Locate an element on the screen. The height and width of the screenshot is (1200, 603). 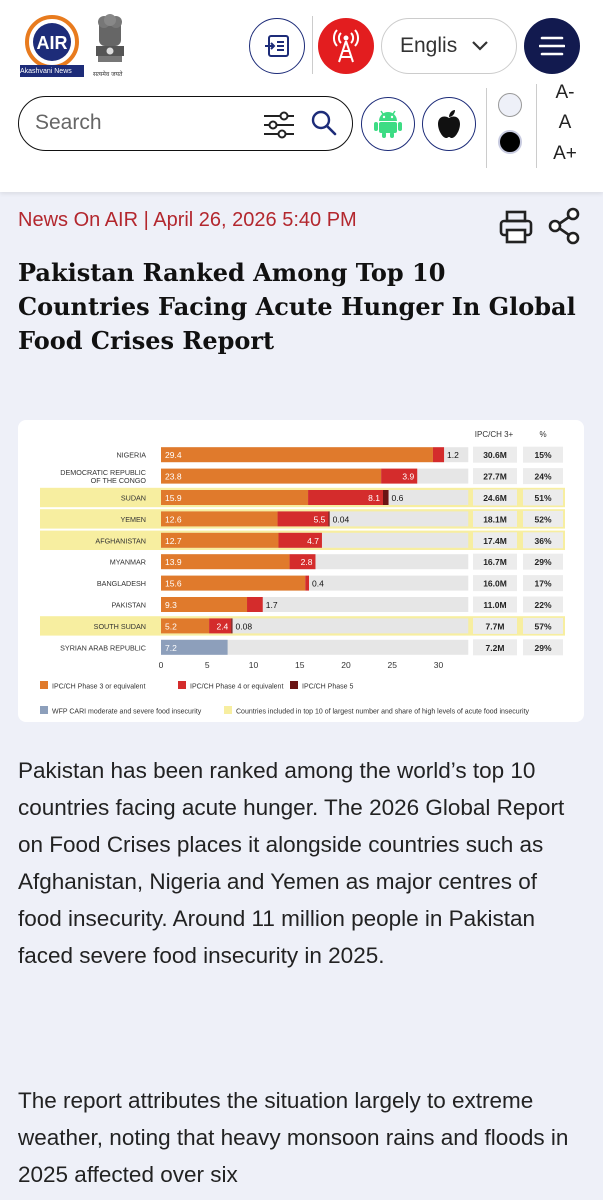
hamburger-menu-icon is located at coordinates (552, 46).